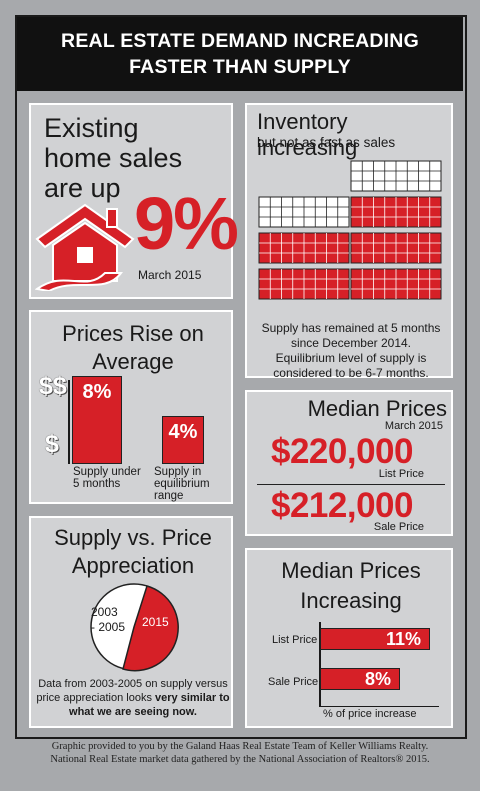  I want to click on inventory-caption-line1: Supply has remained at 5 months, so click(351, 328).